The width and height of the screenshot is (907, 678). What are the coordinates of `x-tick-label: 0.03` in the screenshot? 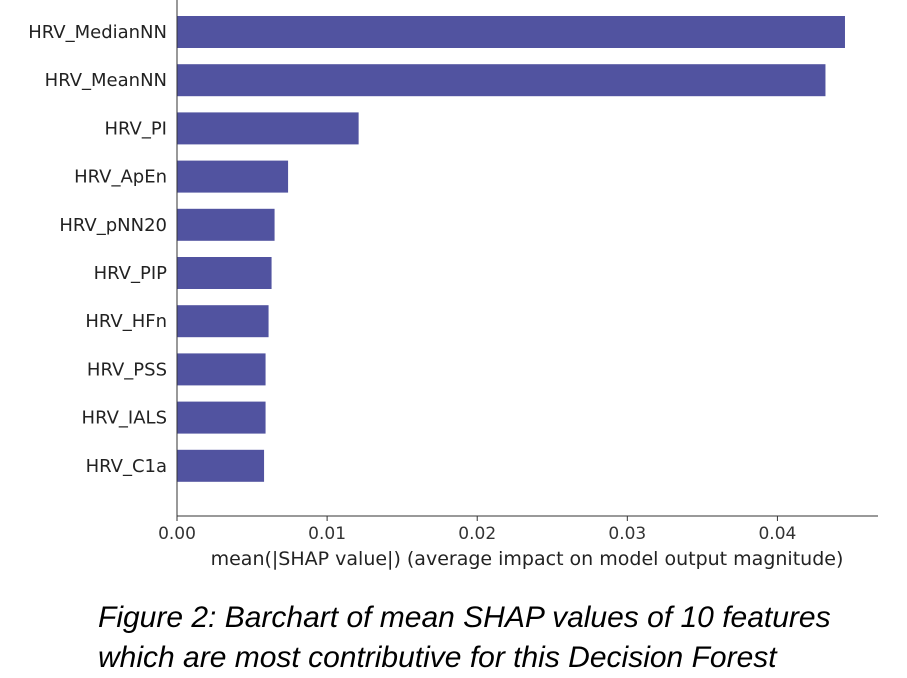 It's located at (627, 534).